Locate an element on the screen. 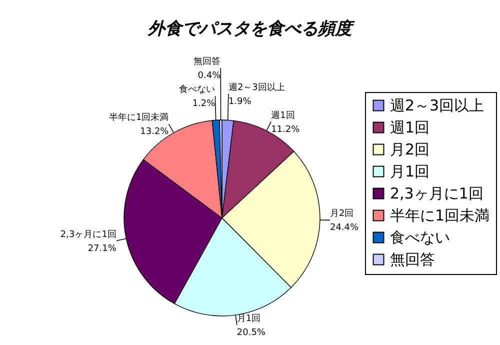 Image resolution: width=500 pixels, height=345 pixels. legend-label: 半年に1回未満 is located at coordinates (440, 215).